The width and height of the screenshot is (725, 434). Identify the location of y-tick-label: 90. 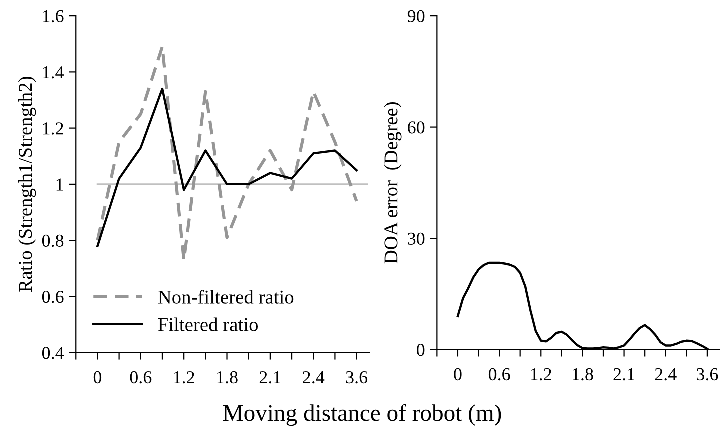
(416, 16).